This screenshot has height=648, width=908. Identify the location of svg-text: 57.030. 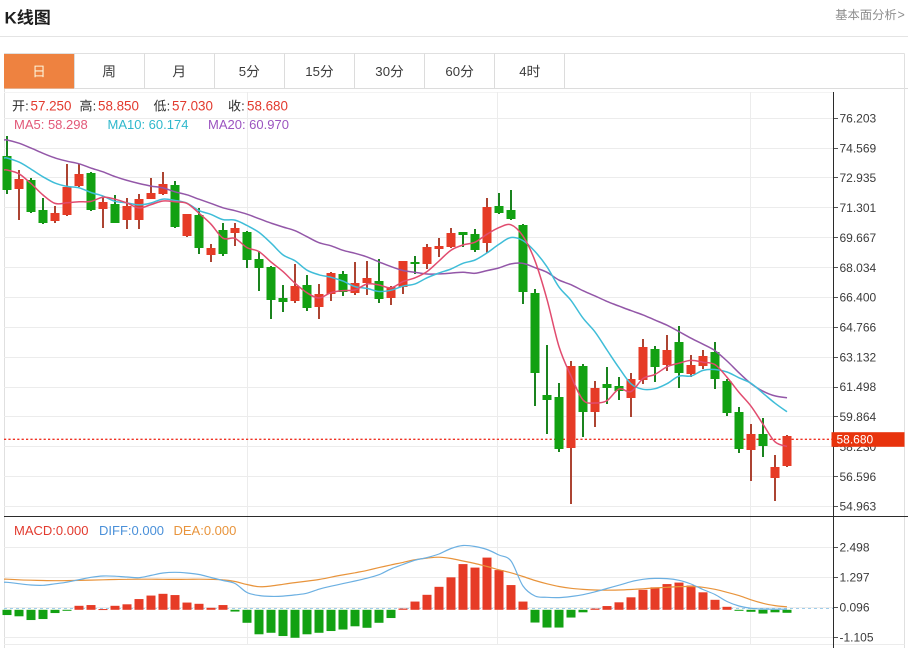
(192, 106).